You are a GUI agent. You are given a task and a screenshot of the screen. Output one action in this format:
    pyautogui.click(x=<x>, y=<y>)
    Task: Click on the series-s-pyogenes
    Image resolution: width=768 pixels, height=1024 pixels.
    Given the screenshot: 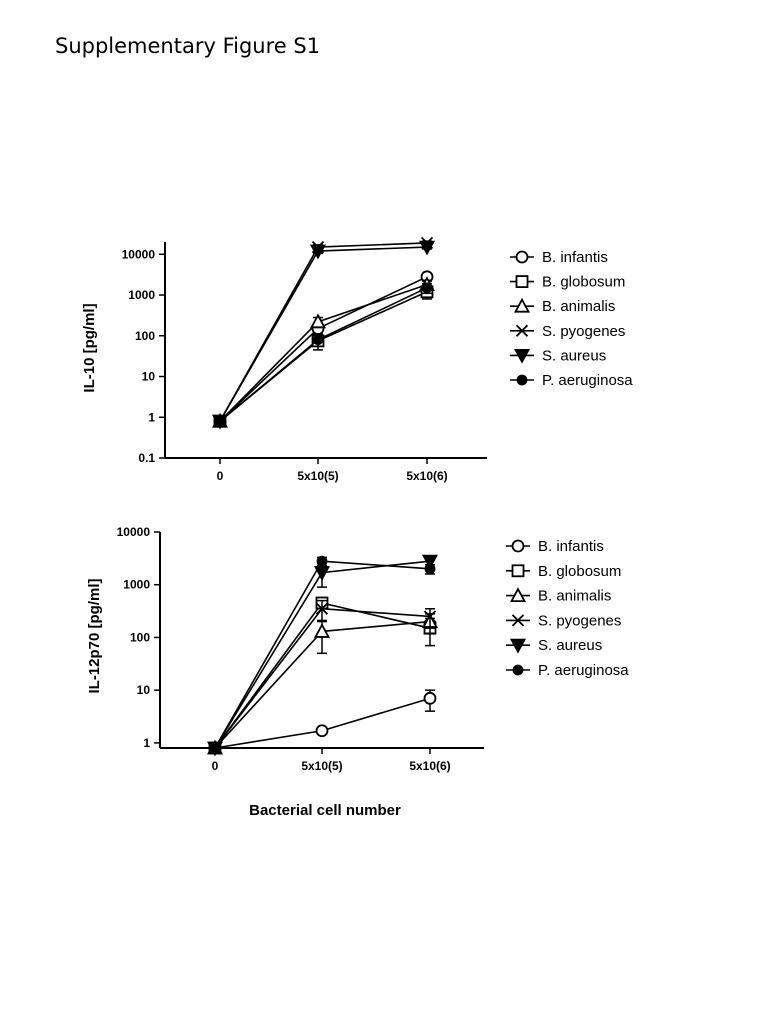 What is the action you would take?
    pyautogui.click(x=322, y=677)
    